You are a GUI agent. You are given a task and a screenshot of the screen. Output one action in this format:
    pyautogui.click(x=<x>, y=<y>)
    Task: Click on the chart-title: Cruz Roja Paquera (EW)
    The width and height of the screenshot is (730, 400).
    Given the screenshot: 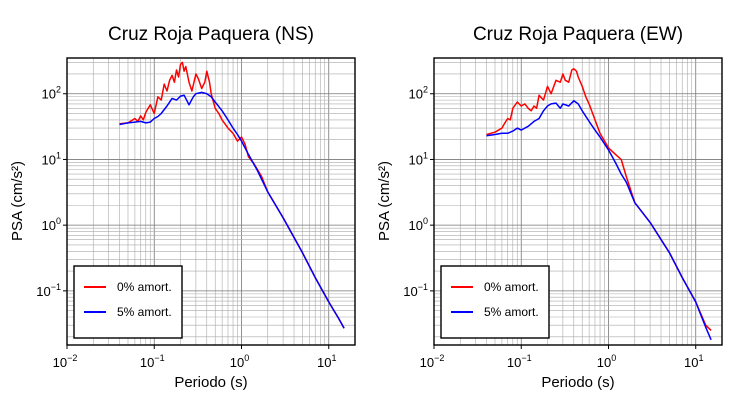 What is the action you would take?
    pyautogui.click(x=578, y=34)
    